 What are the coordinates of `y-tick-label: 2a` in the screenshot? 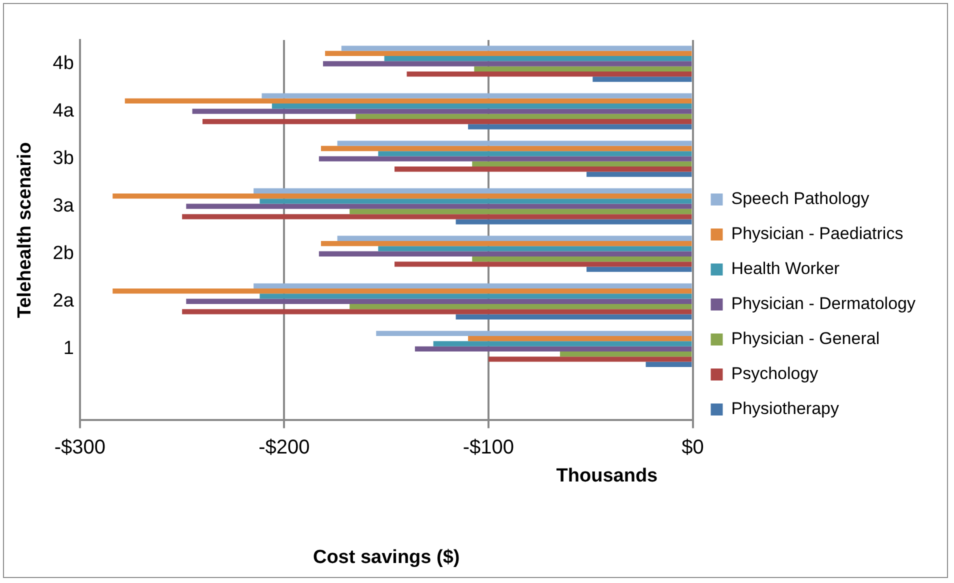 It's located at (63, 301).